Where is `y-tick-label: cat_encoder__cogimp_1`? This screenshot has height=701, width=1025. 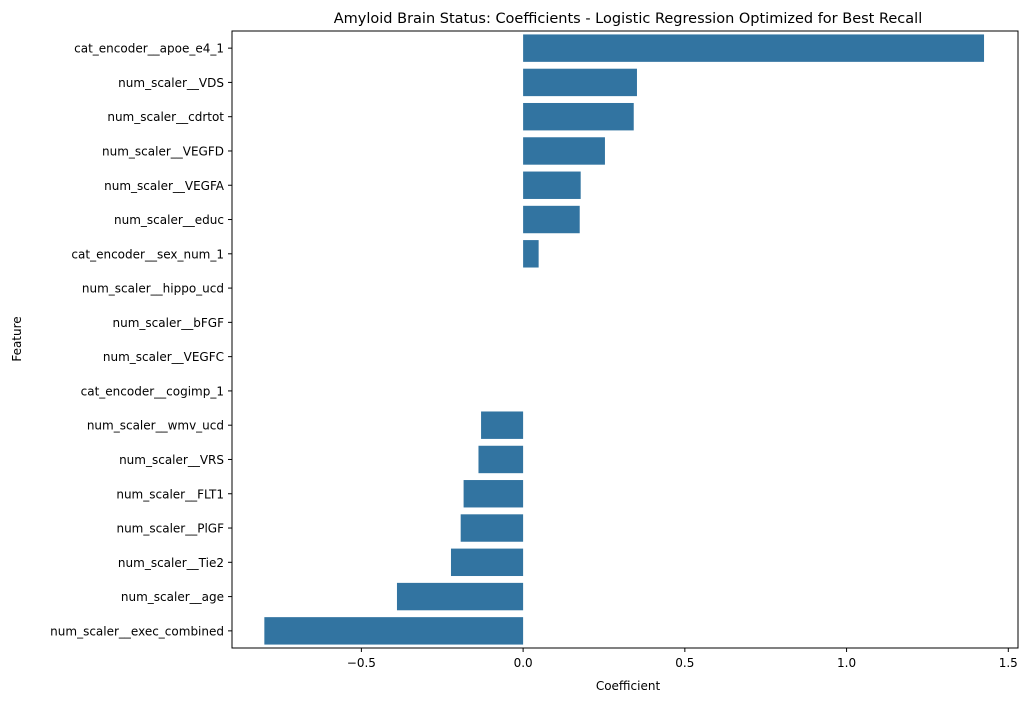 y-tick-label: cat_encoder__cogimp_1 is located at coordinates (152, 391).